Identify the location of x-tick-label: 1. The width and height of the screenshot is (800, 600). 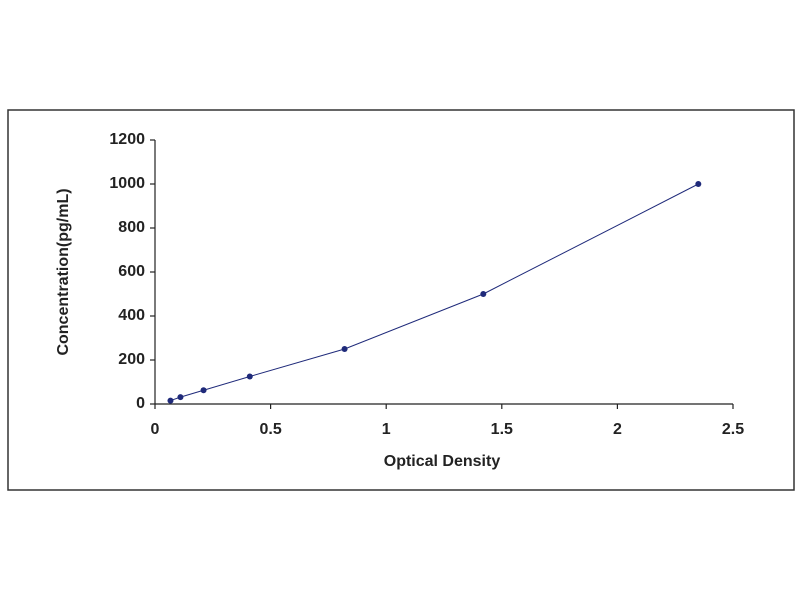
(386, 429).